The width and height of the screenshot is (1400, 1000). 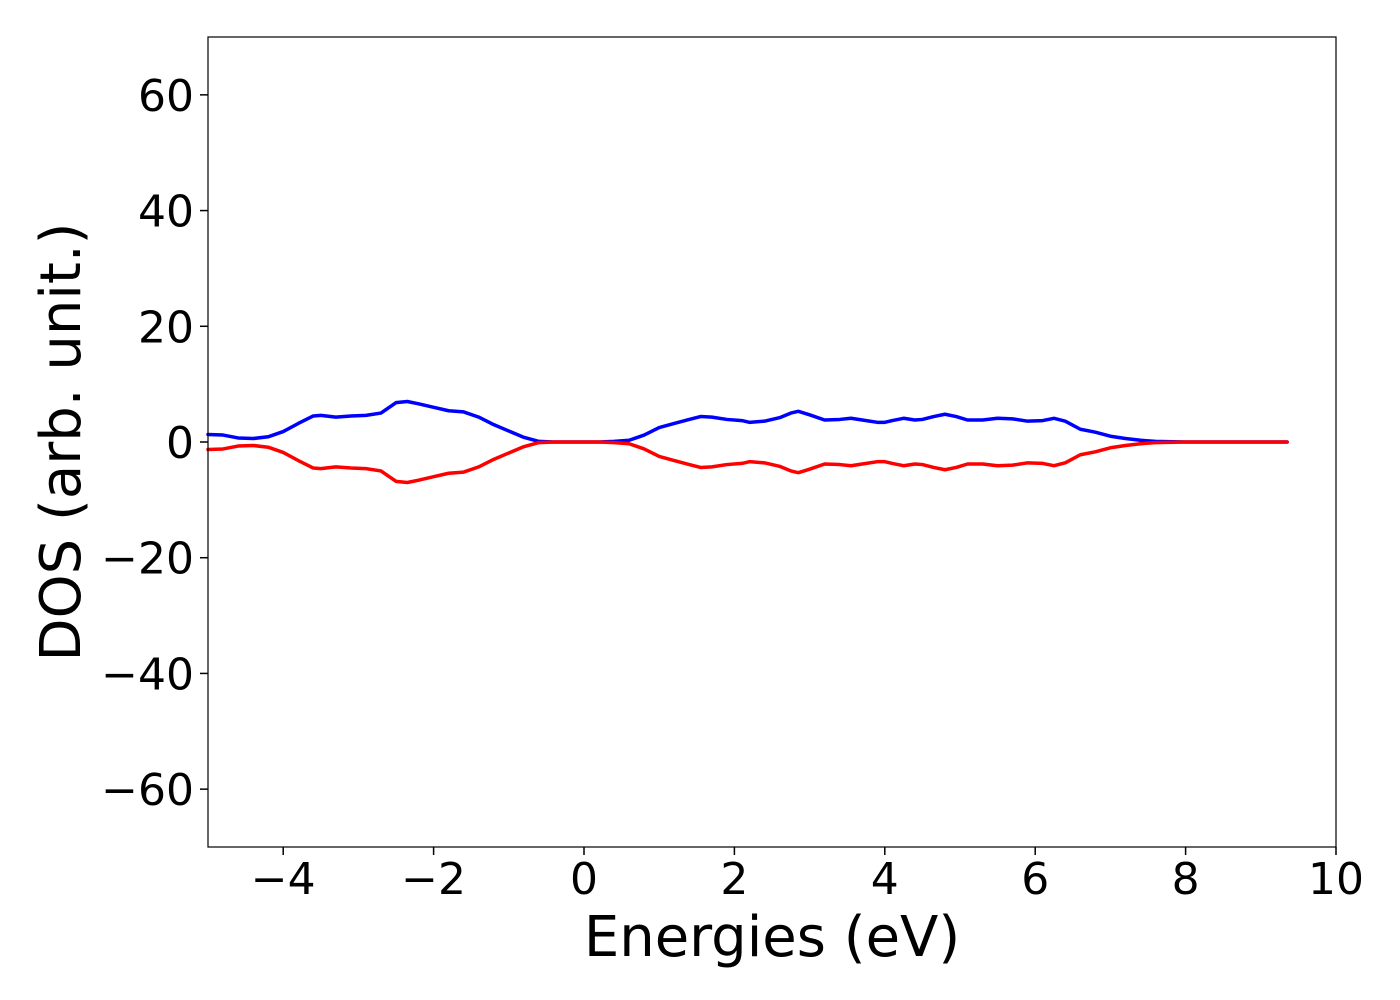 What do you see at coordinates (180, 443) in the screenshot?
I see `y-tick-label: 0` at bounding box center [180, 443].